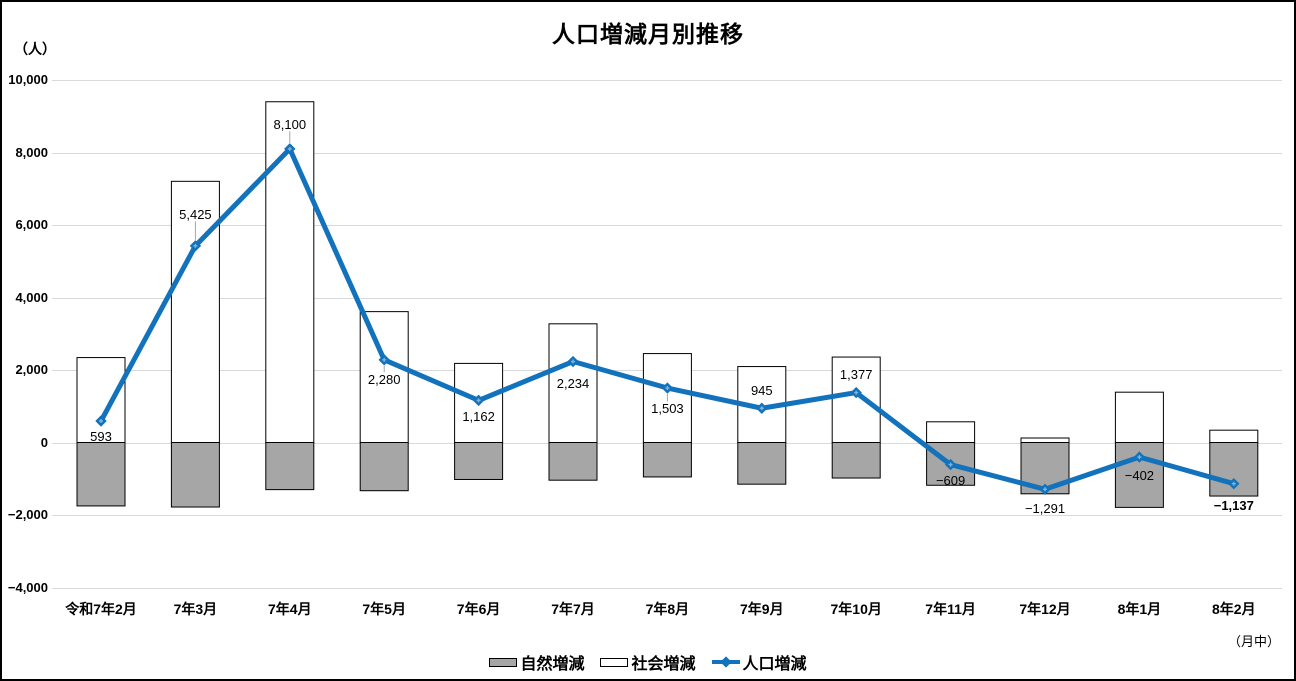  I want to click on y-axis-tick-label: 0, so click(44, 442).